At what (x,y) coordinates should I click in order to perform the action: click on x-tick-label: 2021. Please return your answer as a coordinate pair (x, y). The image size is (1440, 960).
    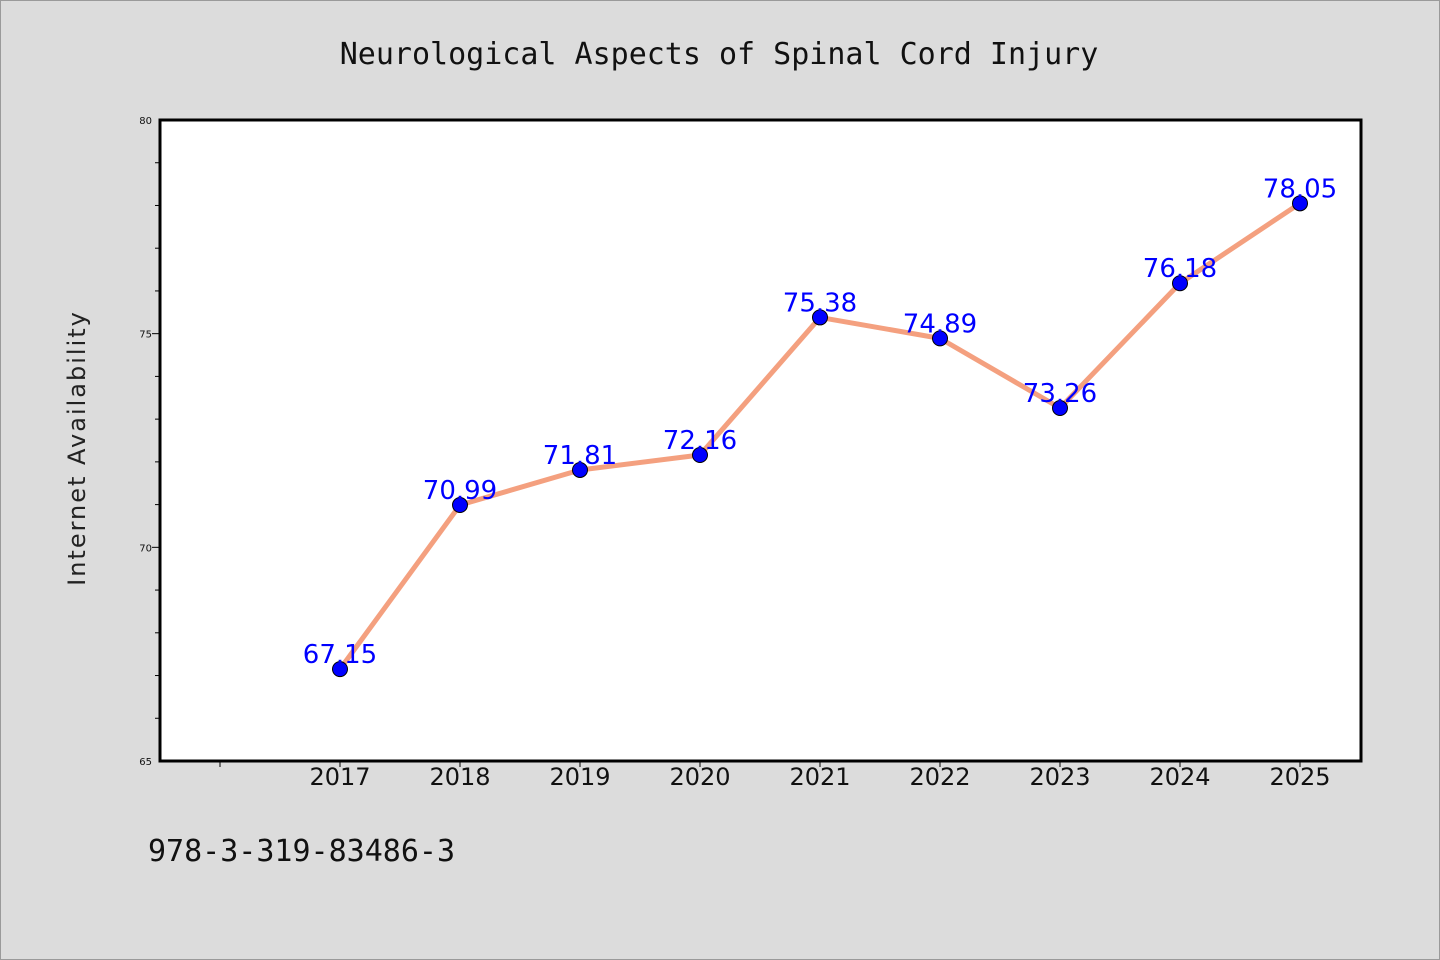
    Looking at the image, I should click on (819, 777).